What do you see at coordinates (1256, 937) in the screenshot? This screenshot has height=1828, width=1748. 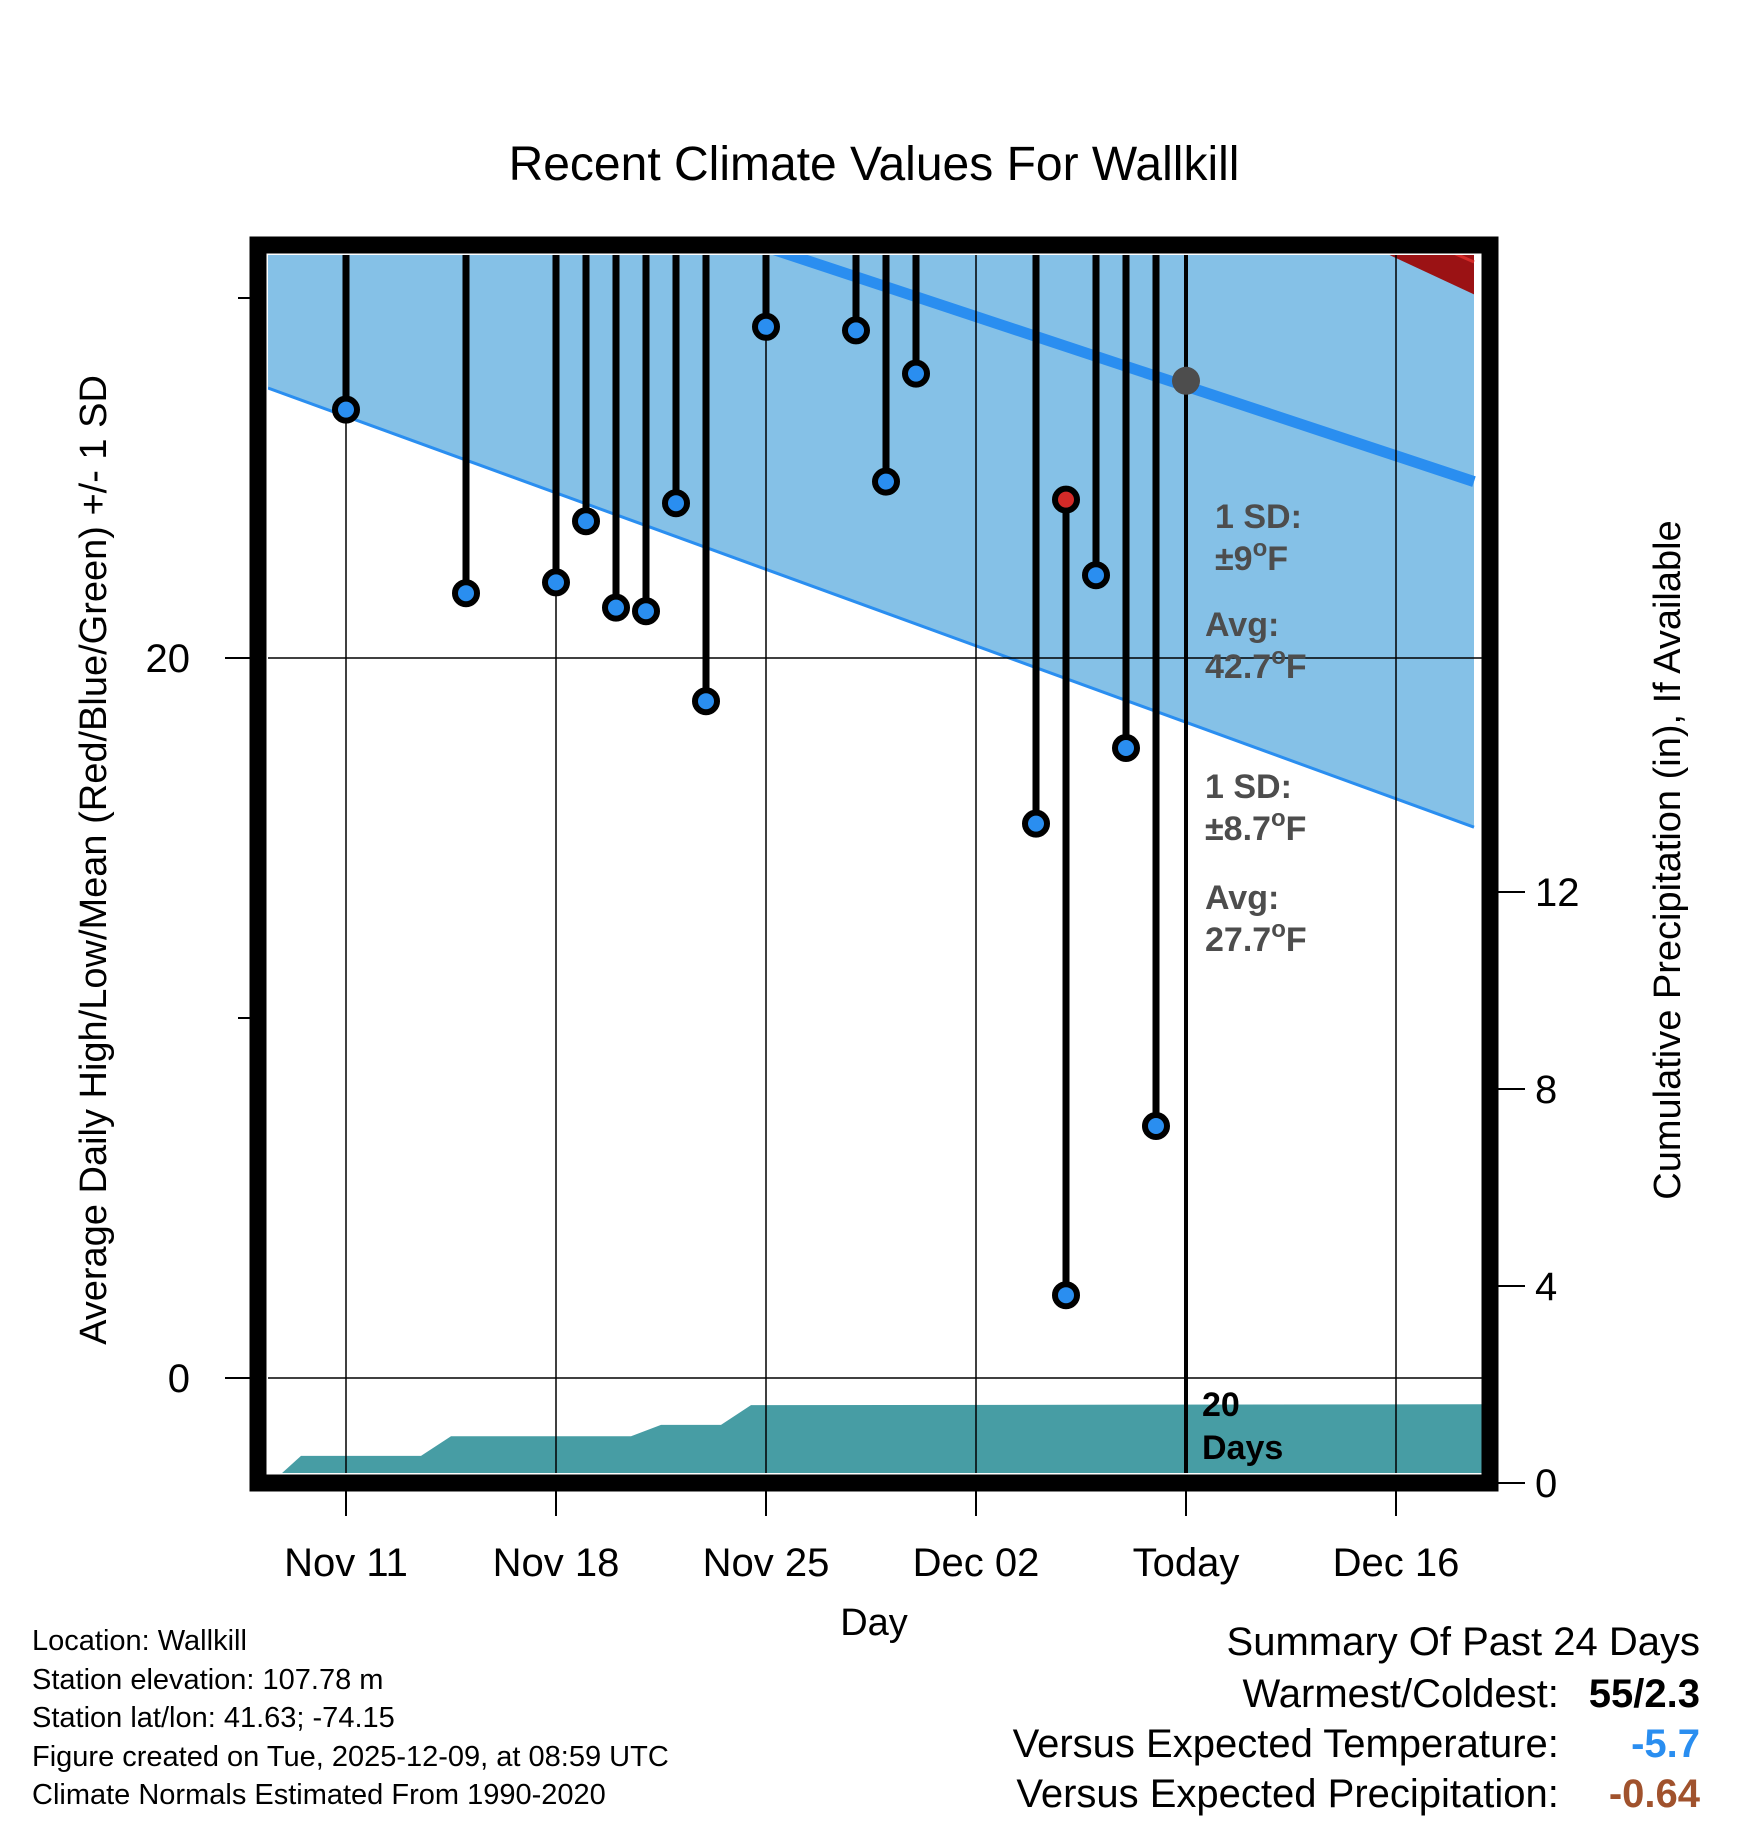 I see `low-avg-value: 27.7oF` at bounding box center [1256, 937].